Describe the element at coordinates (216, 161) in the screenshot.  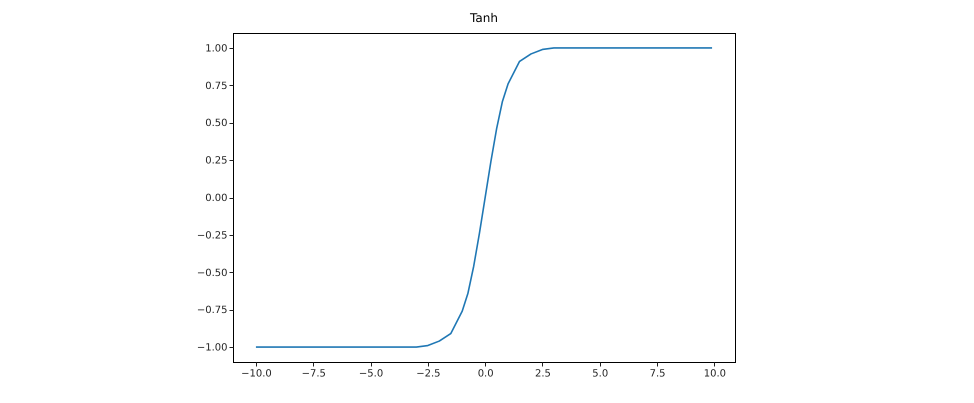
I see `y-tick-label: 0.25` at that location.